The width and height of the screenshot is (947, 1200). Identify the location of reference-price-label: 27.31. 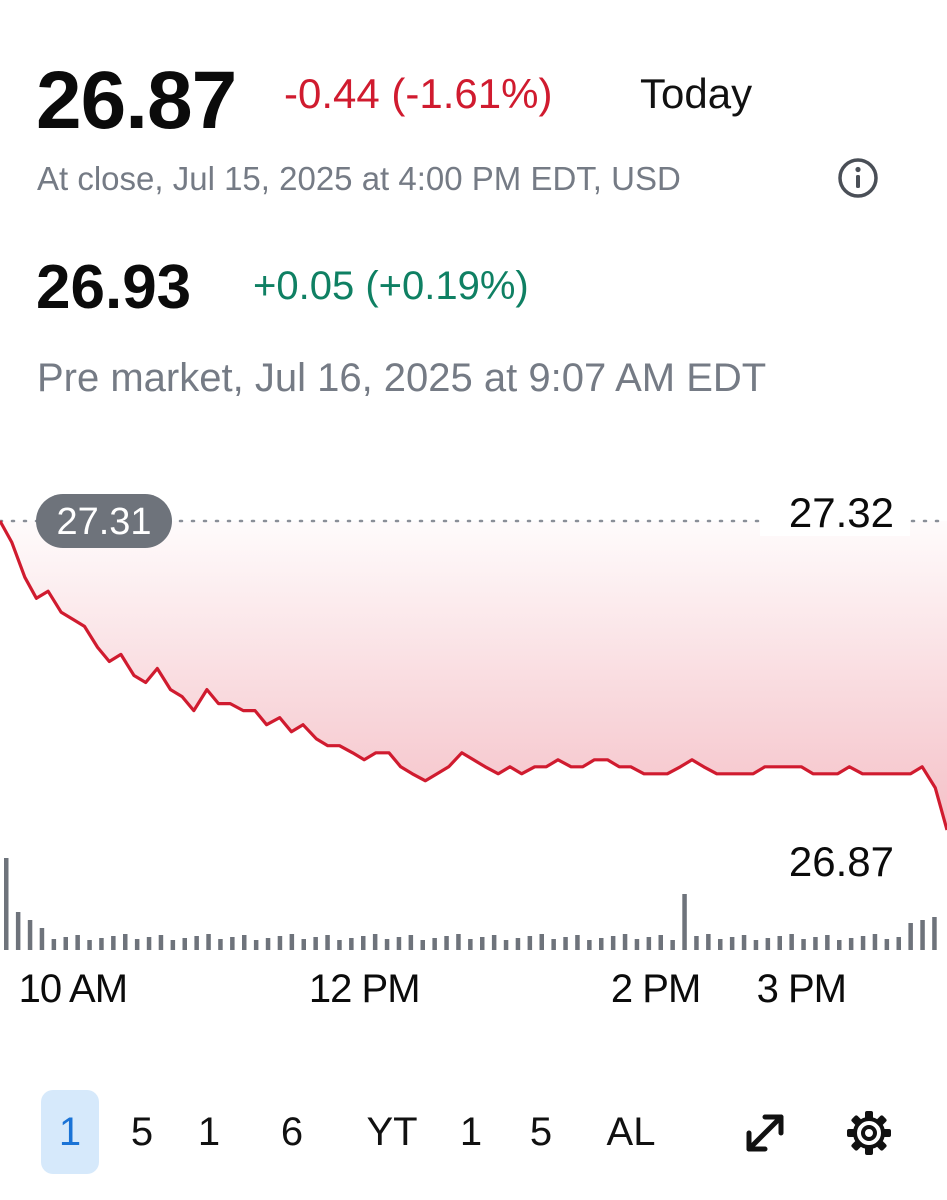
(103, 522).